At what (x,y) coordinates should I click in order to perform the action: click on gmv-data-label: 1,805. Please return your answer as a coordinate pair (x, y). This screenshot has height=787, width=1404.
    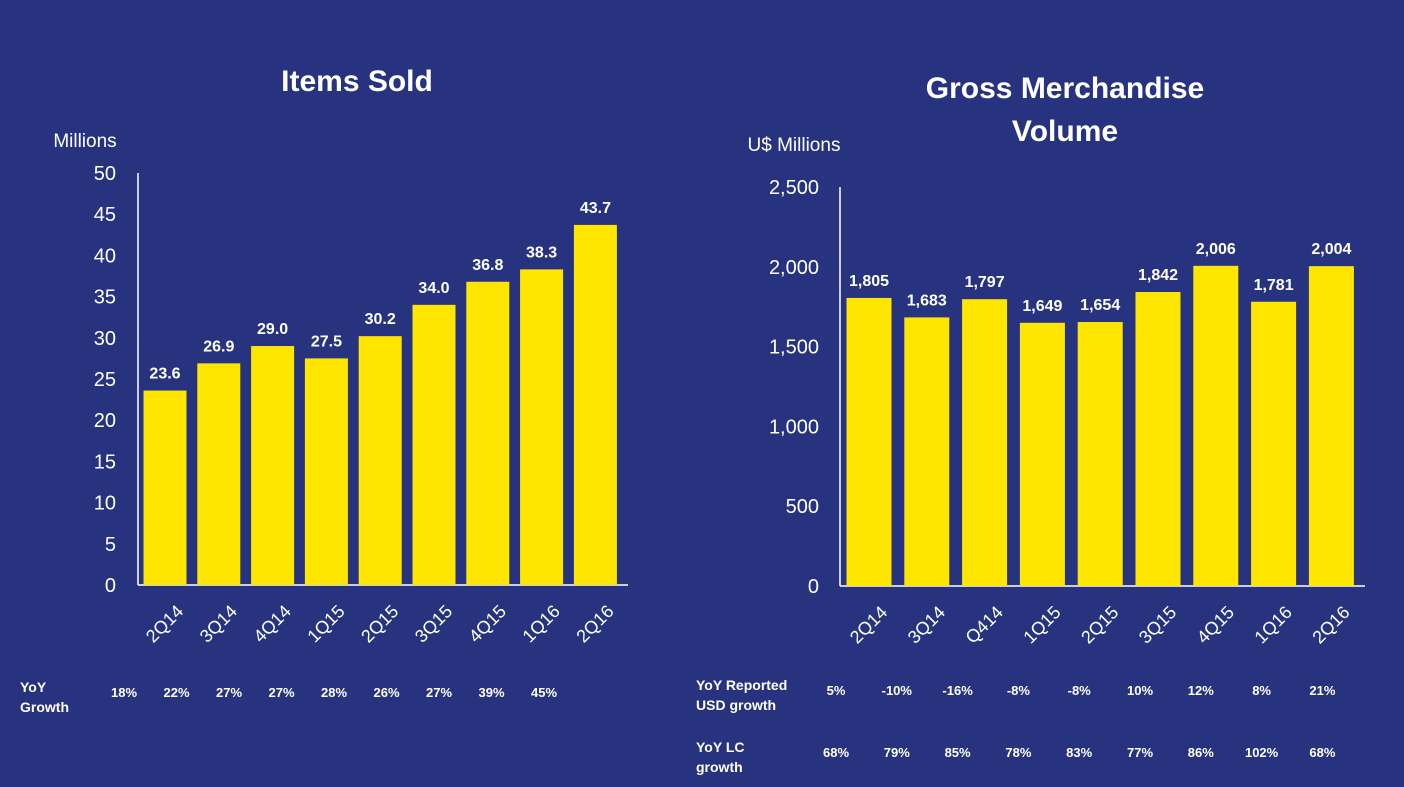
    Looking at the image, I should click on (869, 281).